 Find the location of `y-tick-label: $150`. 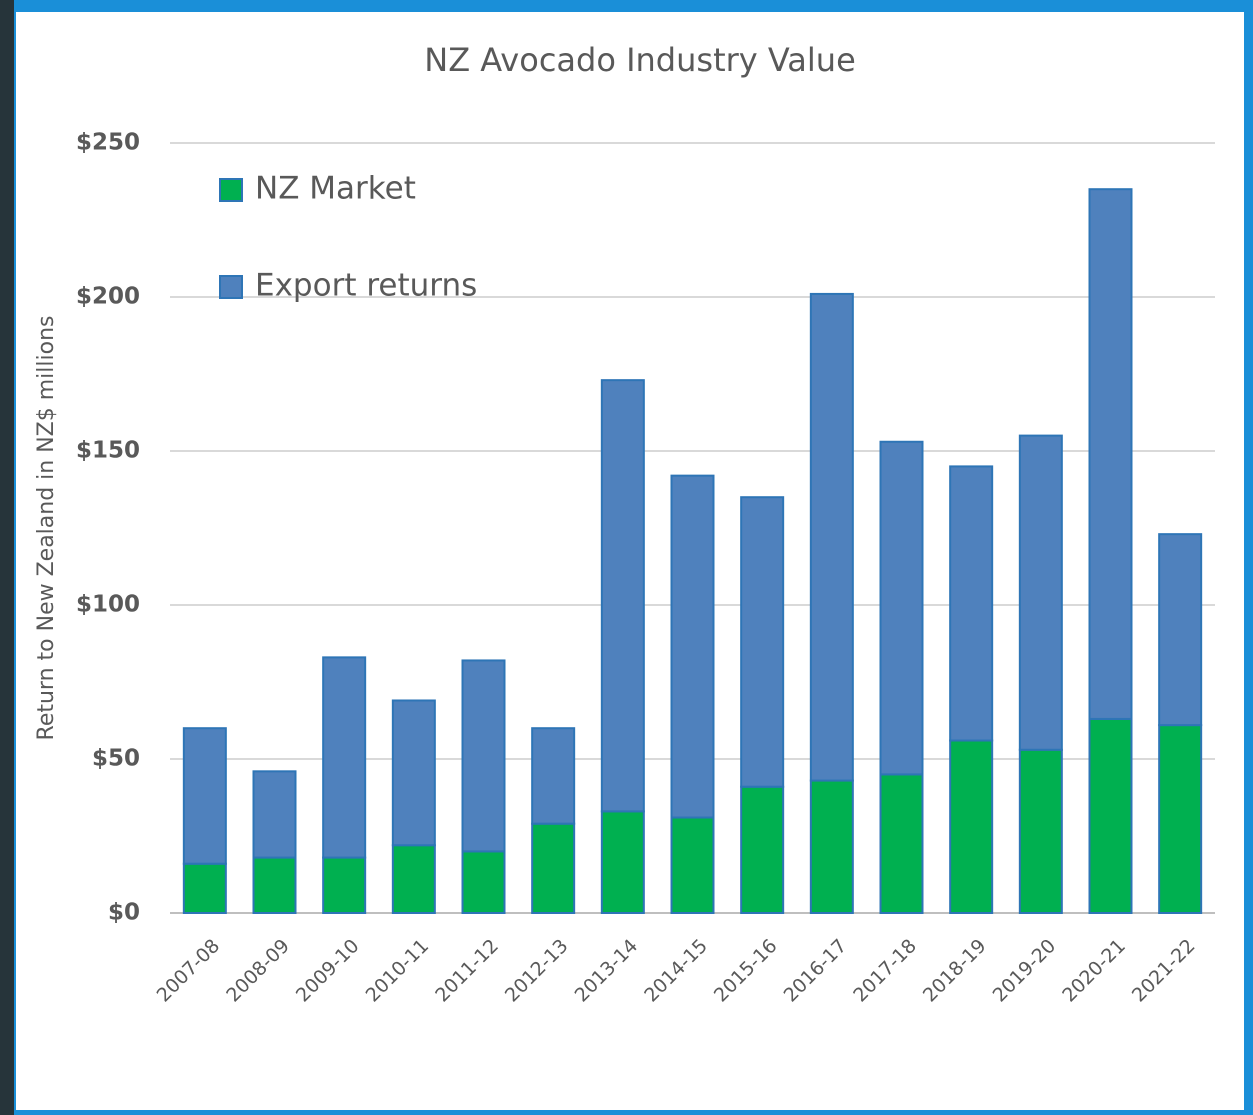

y-tick-label: $150 is located at coordinates (108, 451).